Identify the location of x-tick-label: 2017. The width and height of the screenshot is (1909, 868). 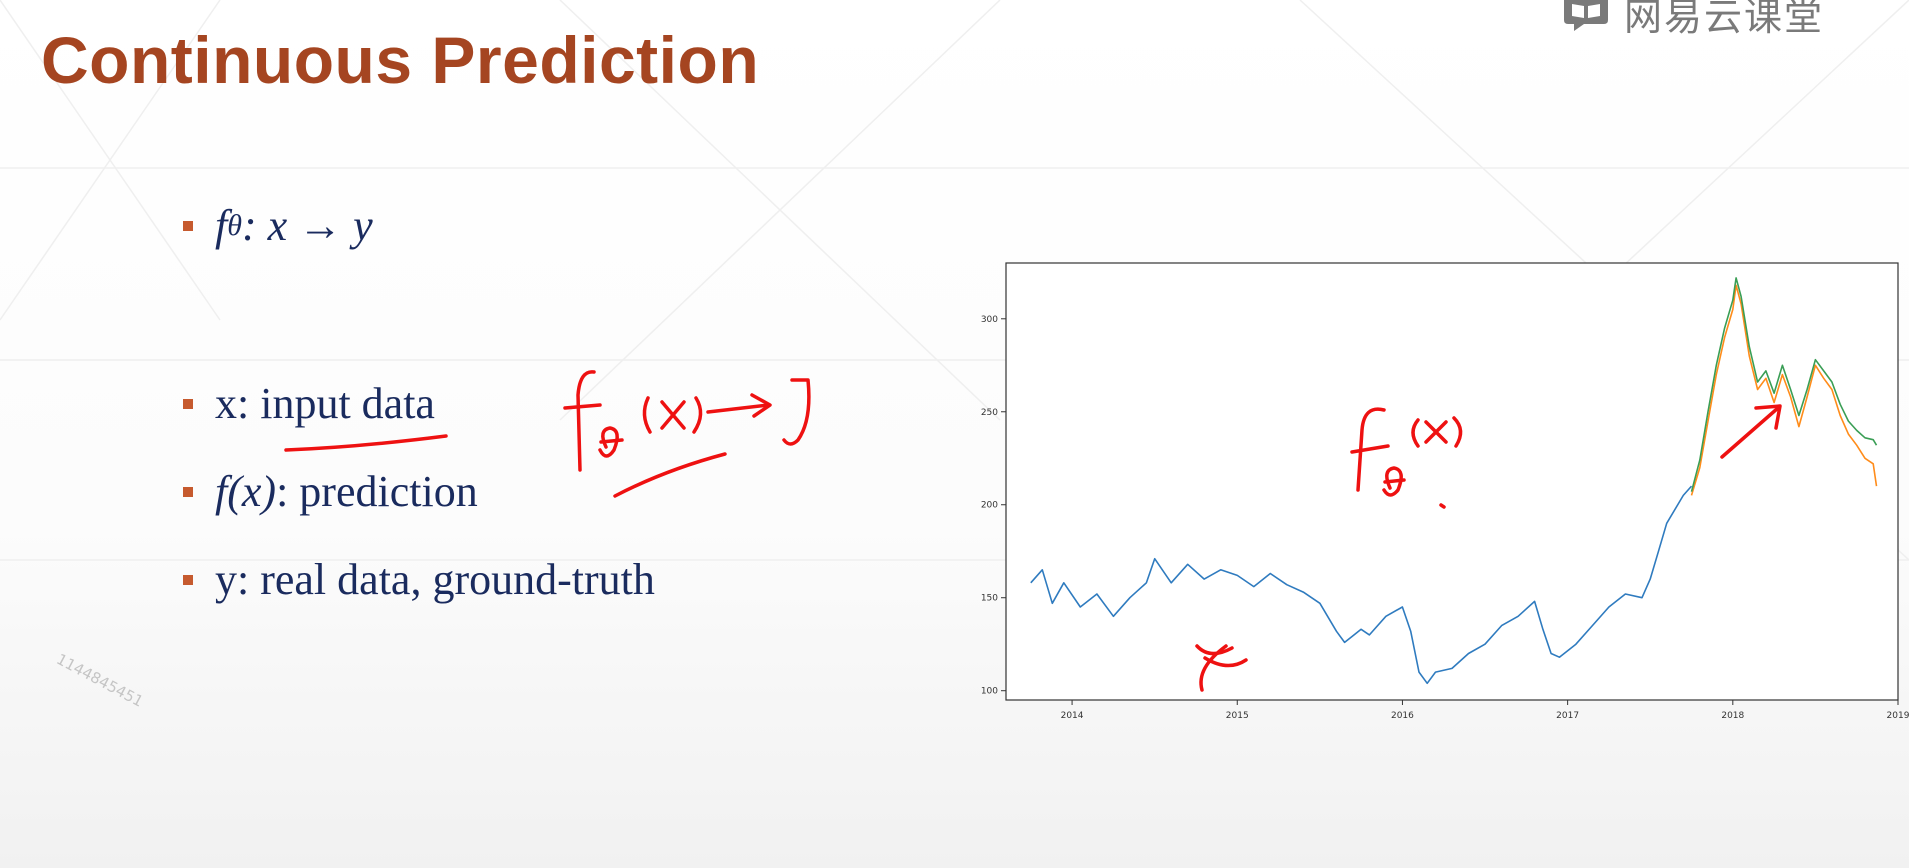
(1567, 716).